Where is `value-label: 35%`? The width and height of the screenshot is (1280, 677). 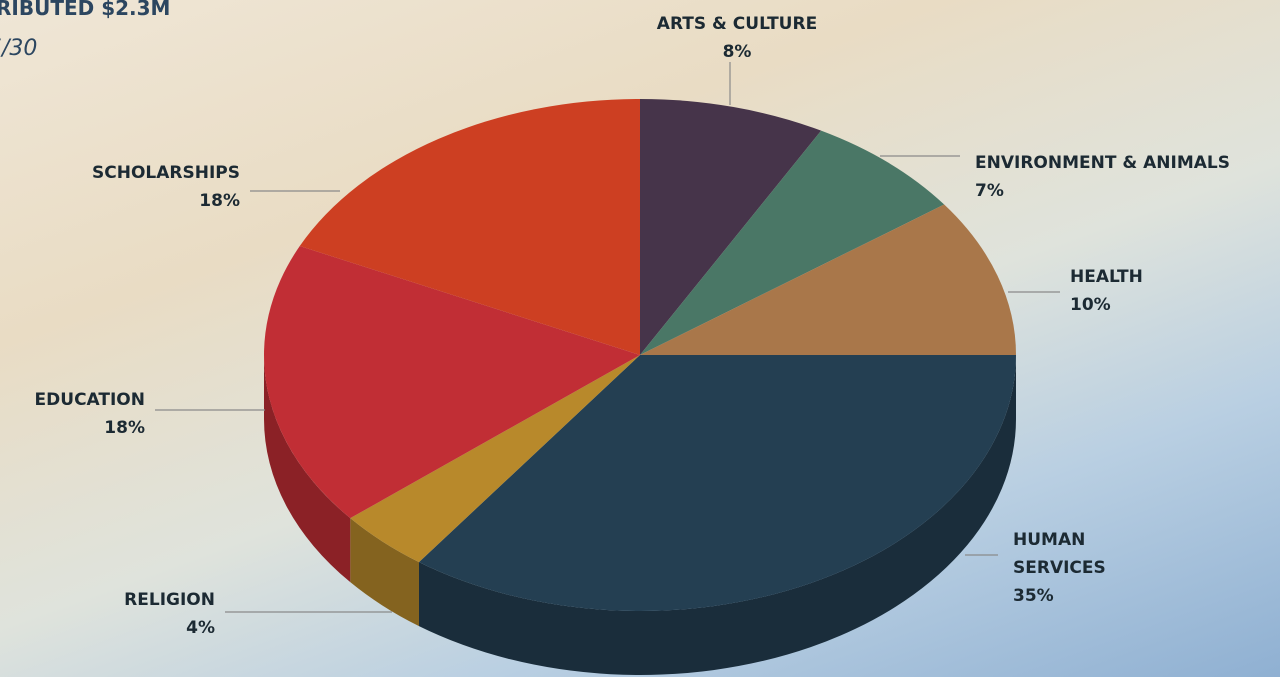
value-label: 35% is located at coordinates (1033, 596).